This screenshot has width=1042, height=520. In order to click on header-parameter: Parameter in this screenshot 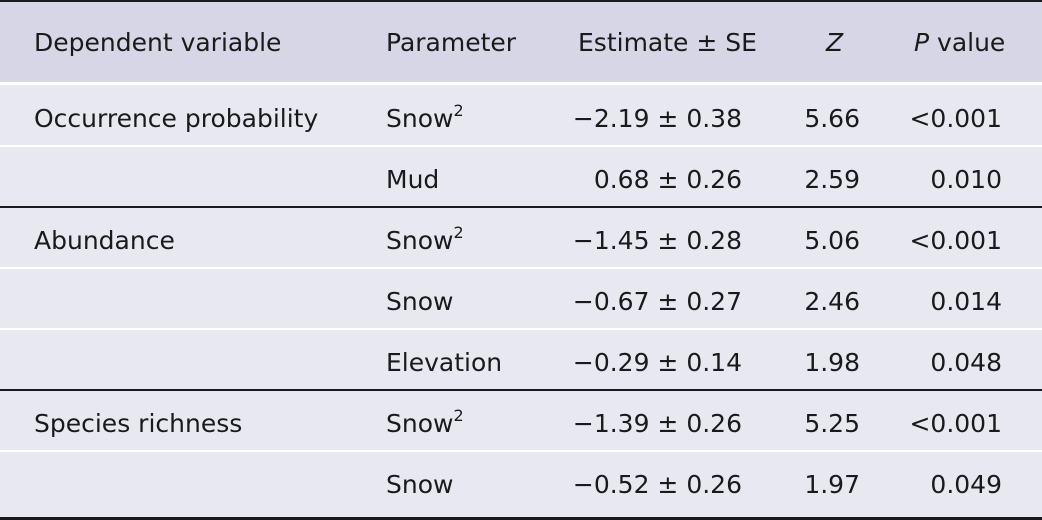, I will do `click(451, 42)`.